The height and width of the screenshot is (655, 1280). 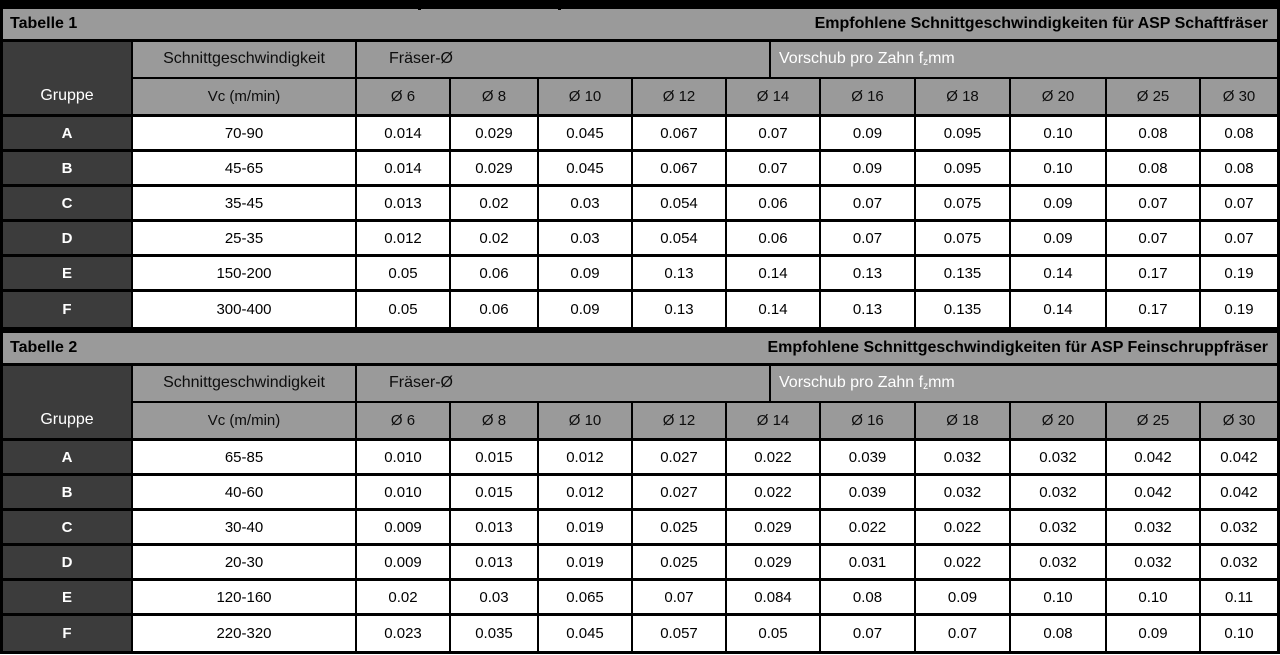 I want to click on feed-value-cell: 0.019, so click(x=586, y=527).